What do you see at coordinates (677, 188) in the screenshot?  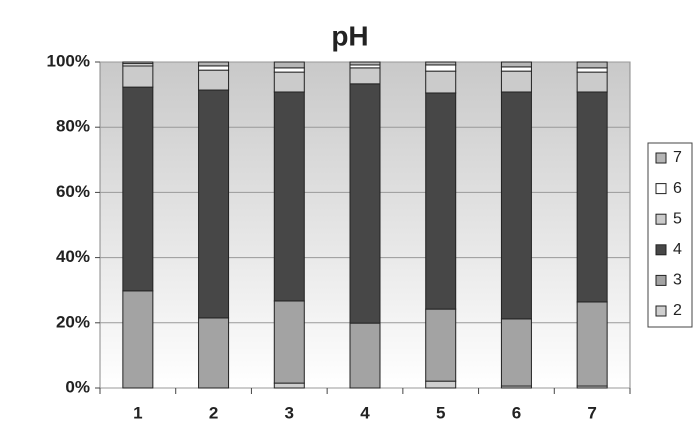 I see `legend-label: 6` at bounding box center [677, 188].